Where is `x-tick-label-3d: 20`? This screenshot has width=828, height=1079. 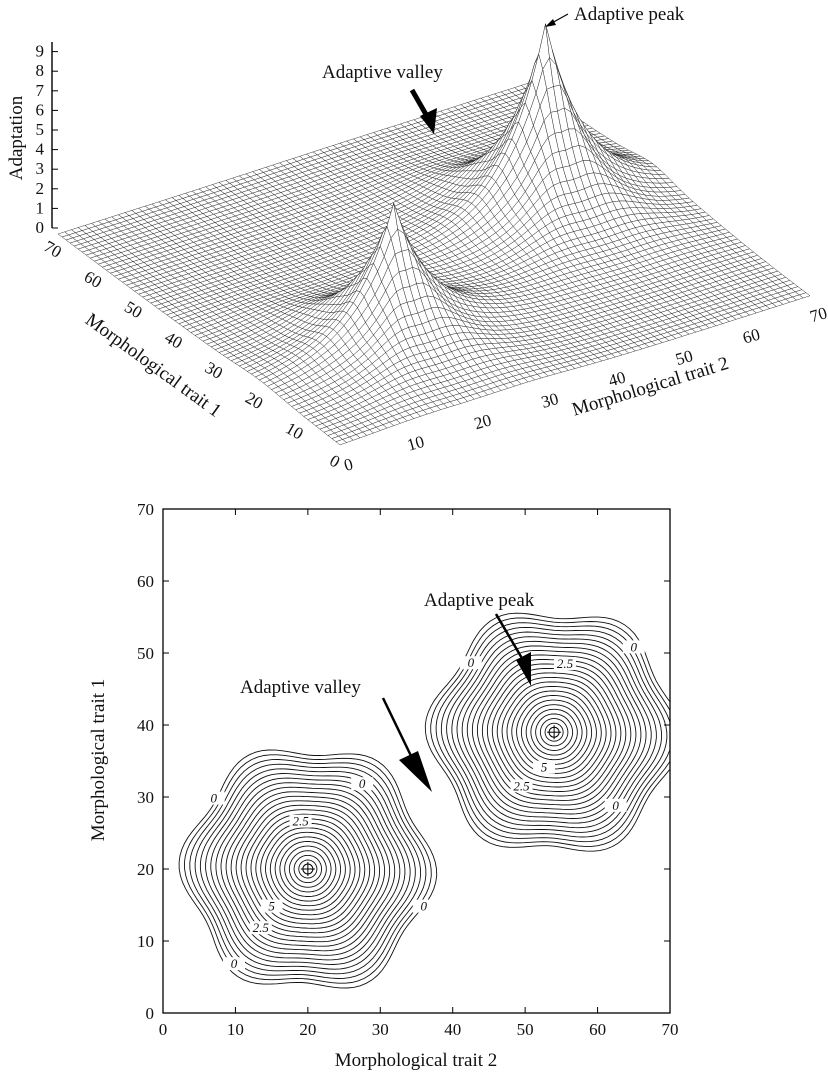 x-tick-label-3d: 20 is located at coordinates (483, 421).